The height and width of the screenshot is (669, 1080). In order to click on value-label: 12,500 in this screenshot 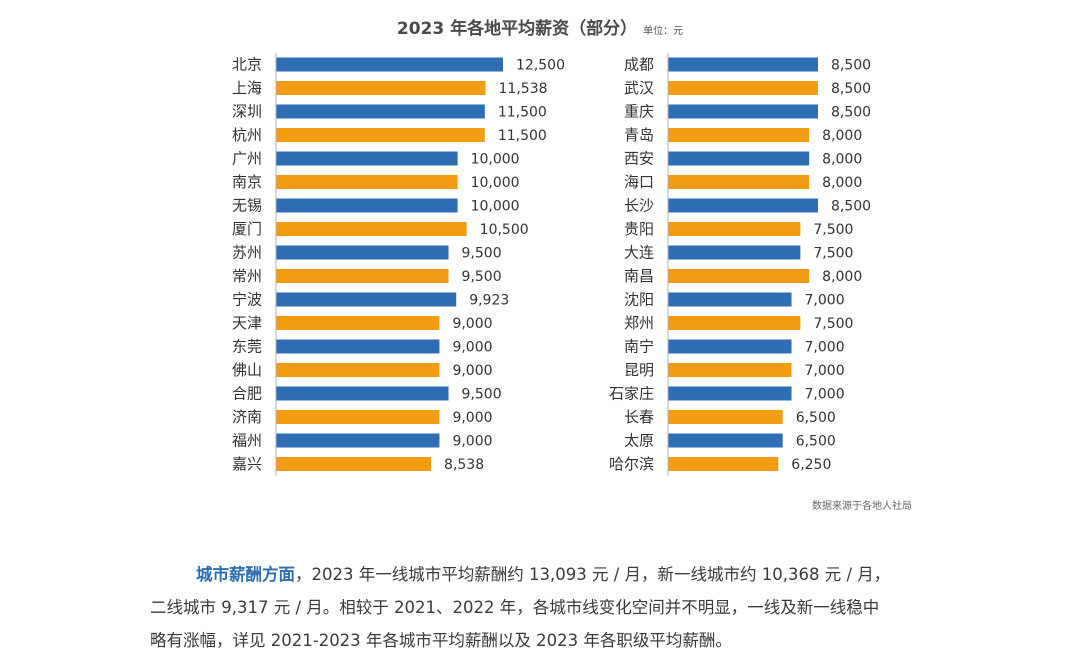, I will do `click(540, 66)`.